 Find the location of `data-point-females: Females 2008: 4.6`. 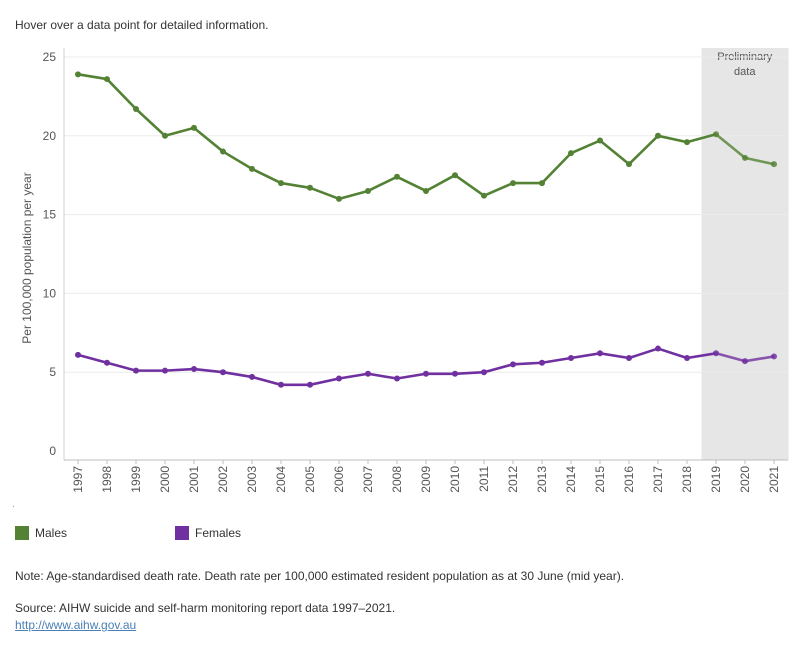

data-point-females: Females 2008: 4.6 is located at coordinates (397, 378).